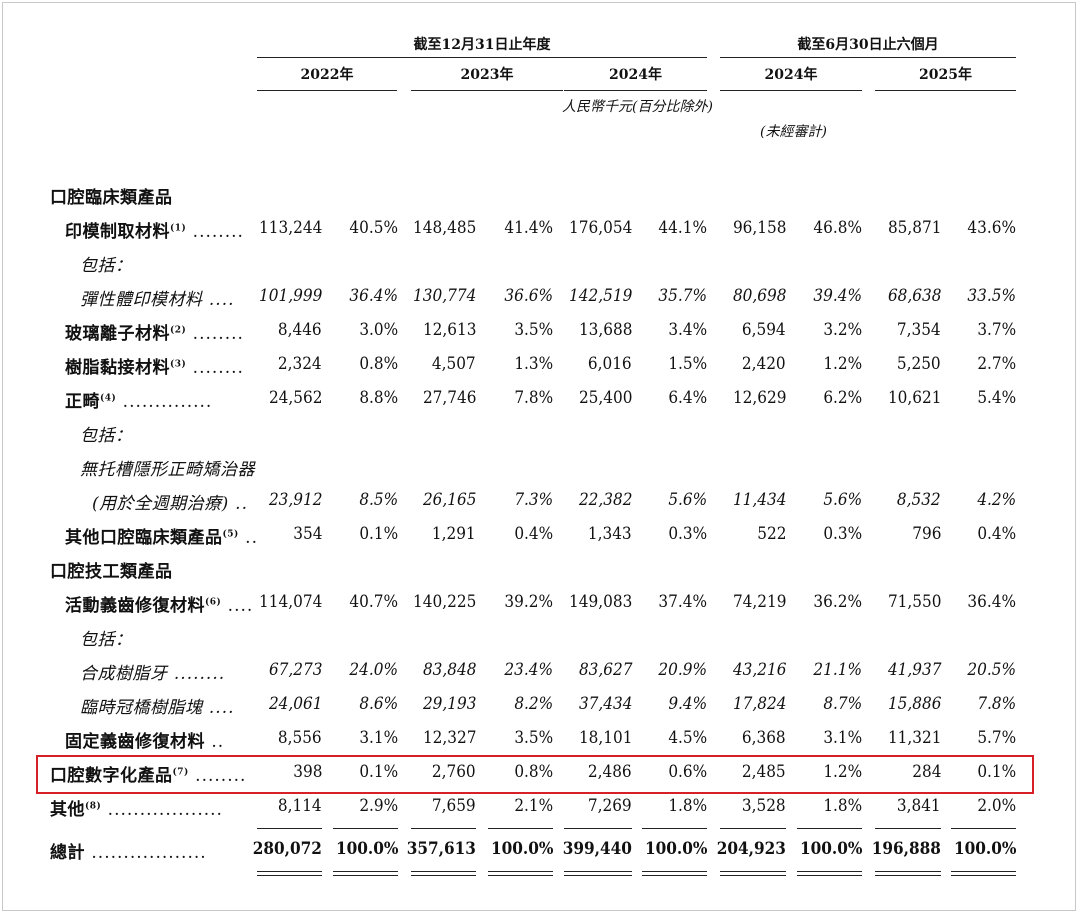 This screenshot has width=1080, height=915. I want to click on row-label-text: 玻璃離子材料, so click(117, 334).